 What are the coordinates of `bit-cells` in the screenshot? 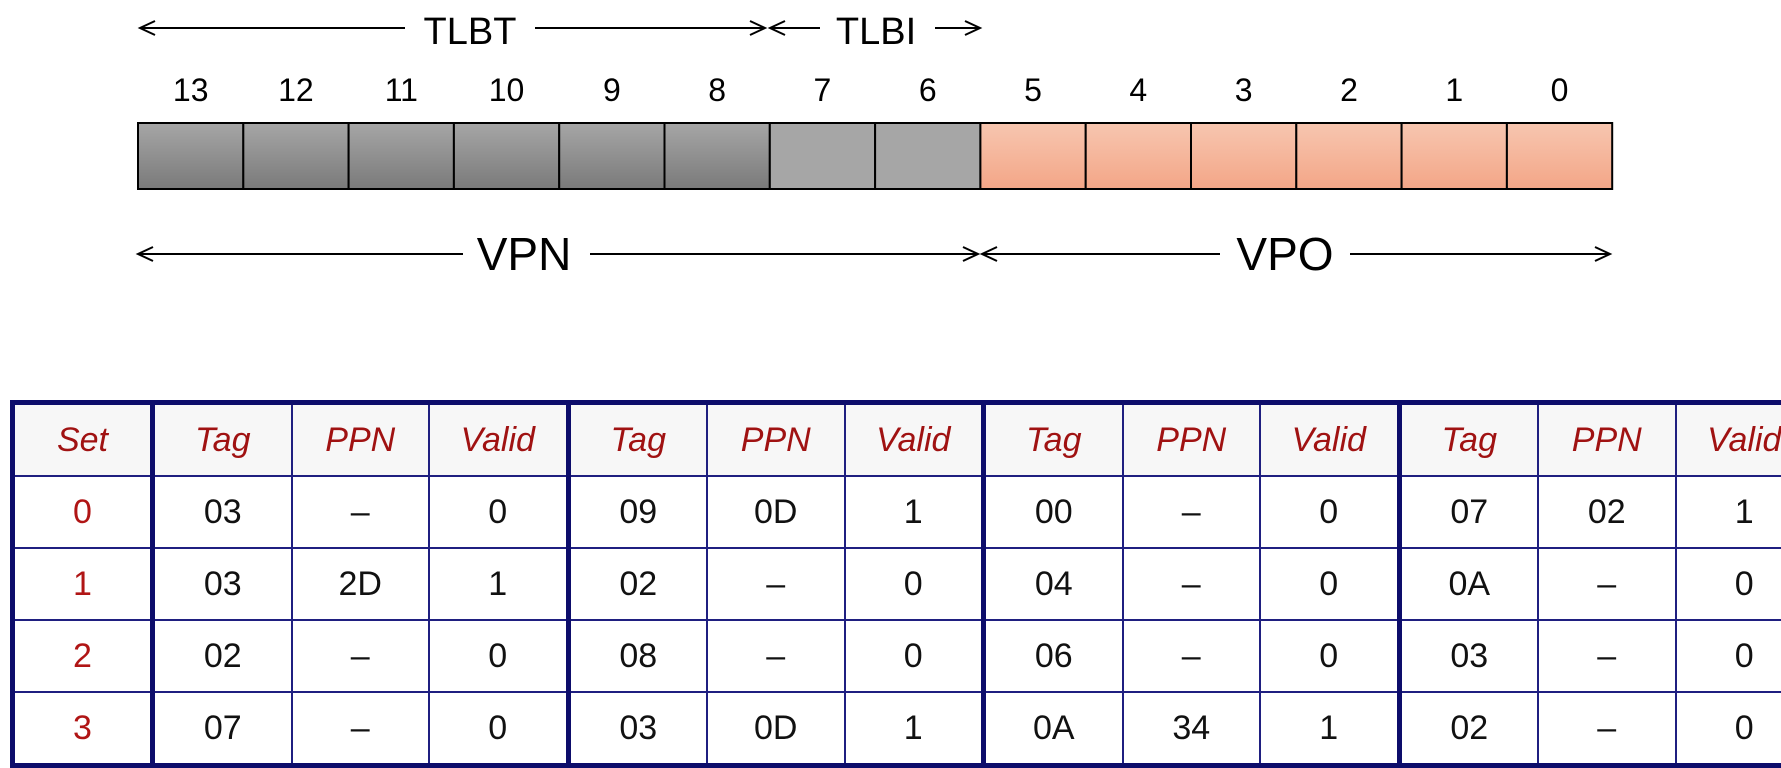 It's located at (875, 156).